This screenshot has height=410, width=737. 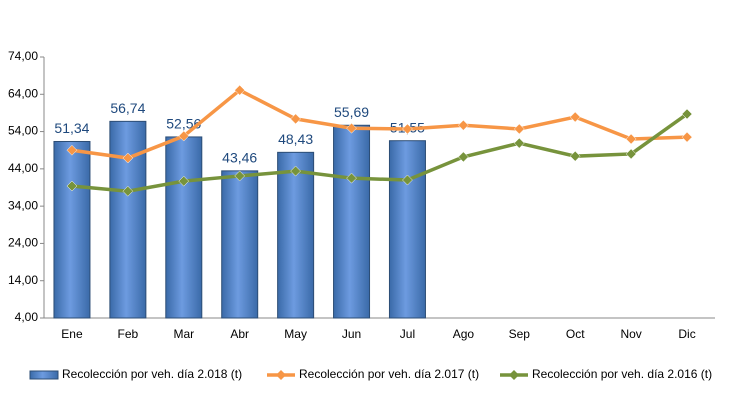 What do you see at coordinates (575, 334) in the screenshot?
I see `x-tick-label: Oct` at bounding box center [575, 334].